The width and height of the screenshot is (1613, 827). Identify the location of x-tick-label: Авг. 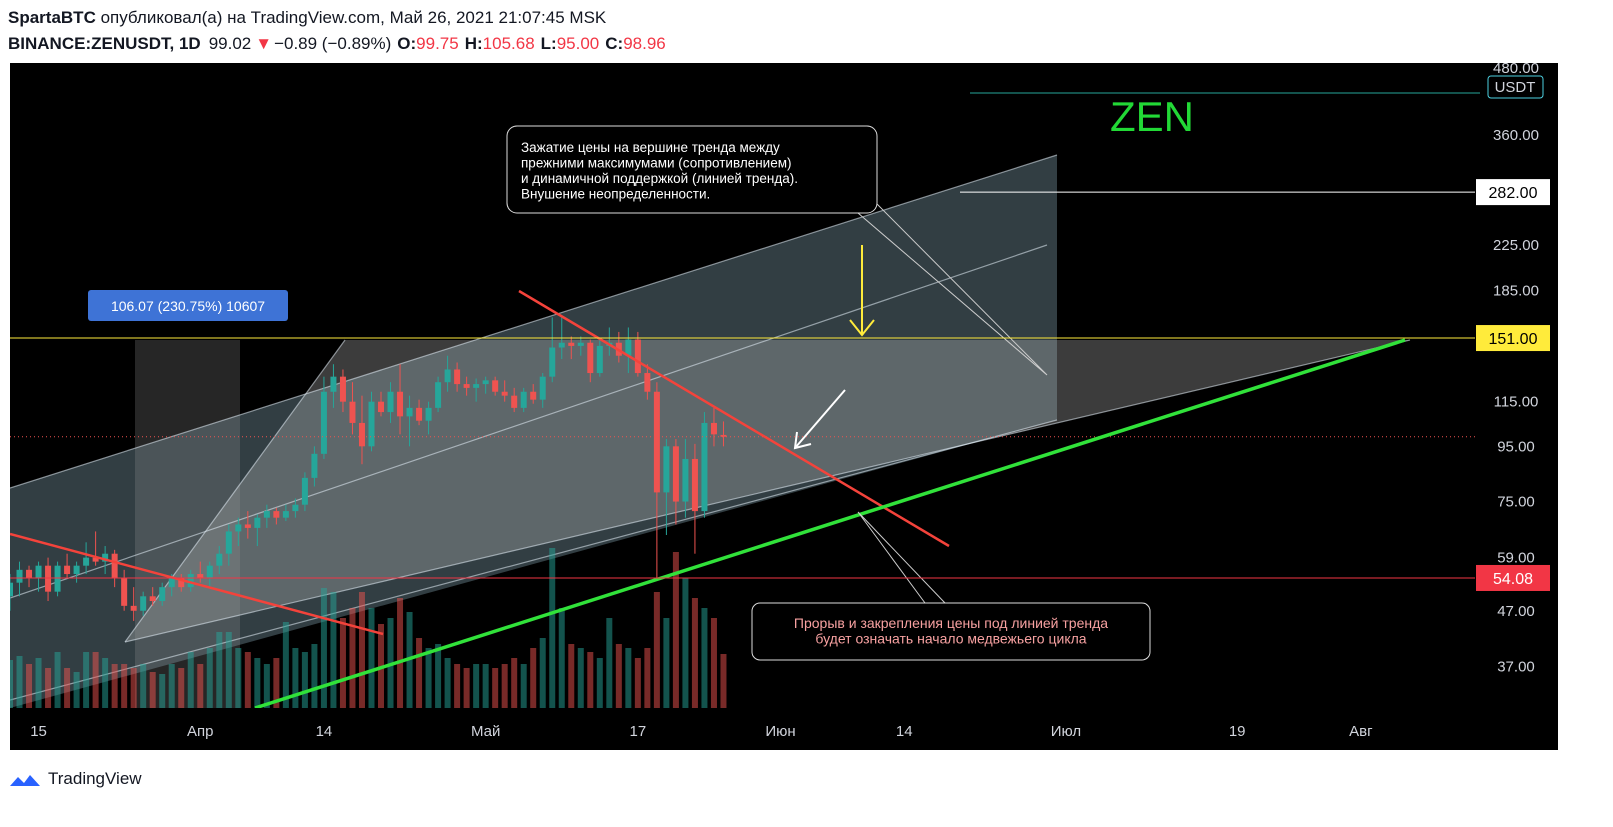
(1361, 731).